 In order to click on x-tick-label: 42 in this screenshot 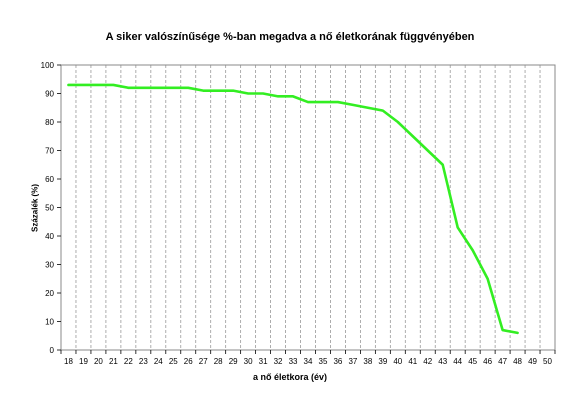, I will do `click(427, 361)`.